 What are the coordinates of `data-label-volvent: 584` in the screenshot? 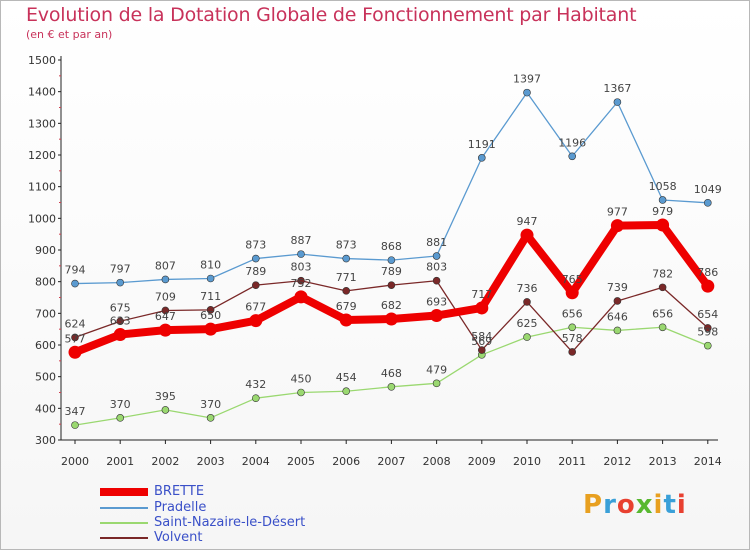 It's located at (481, 336).